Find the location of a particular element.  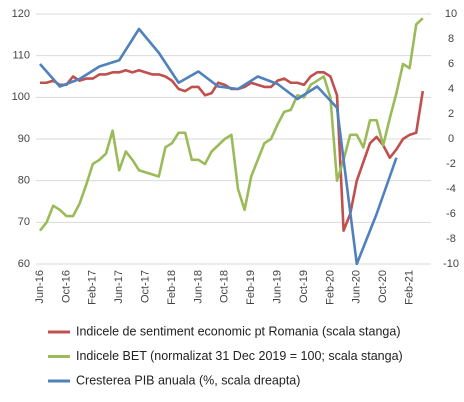

x-tick-label: Jun-17 is located at coordinates (119, 287).